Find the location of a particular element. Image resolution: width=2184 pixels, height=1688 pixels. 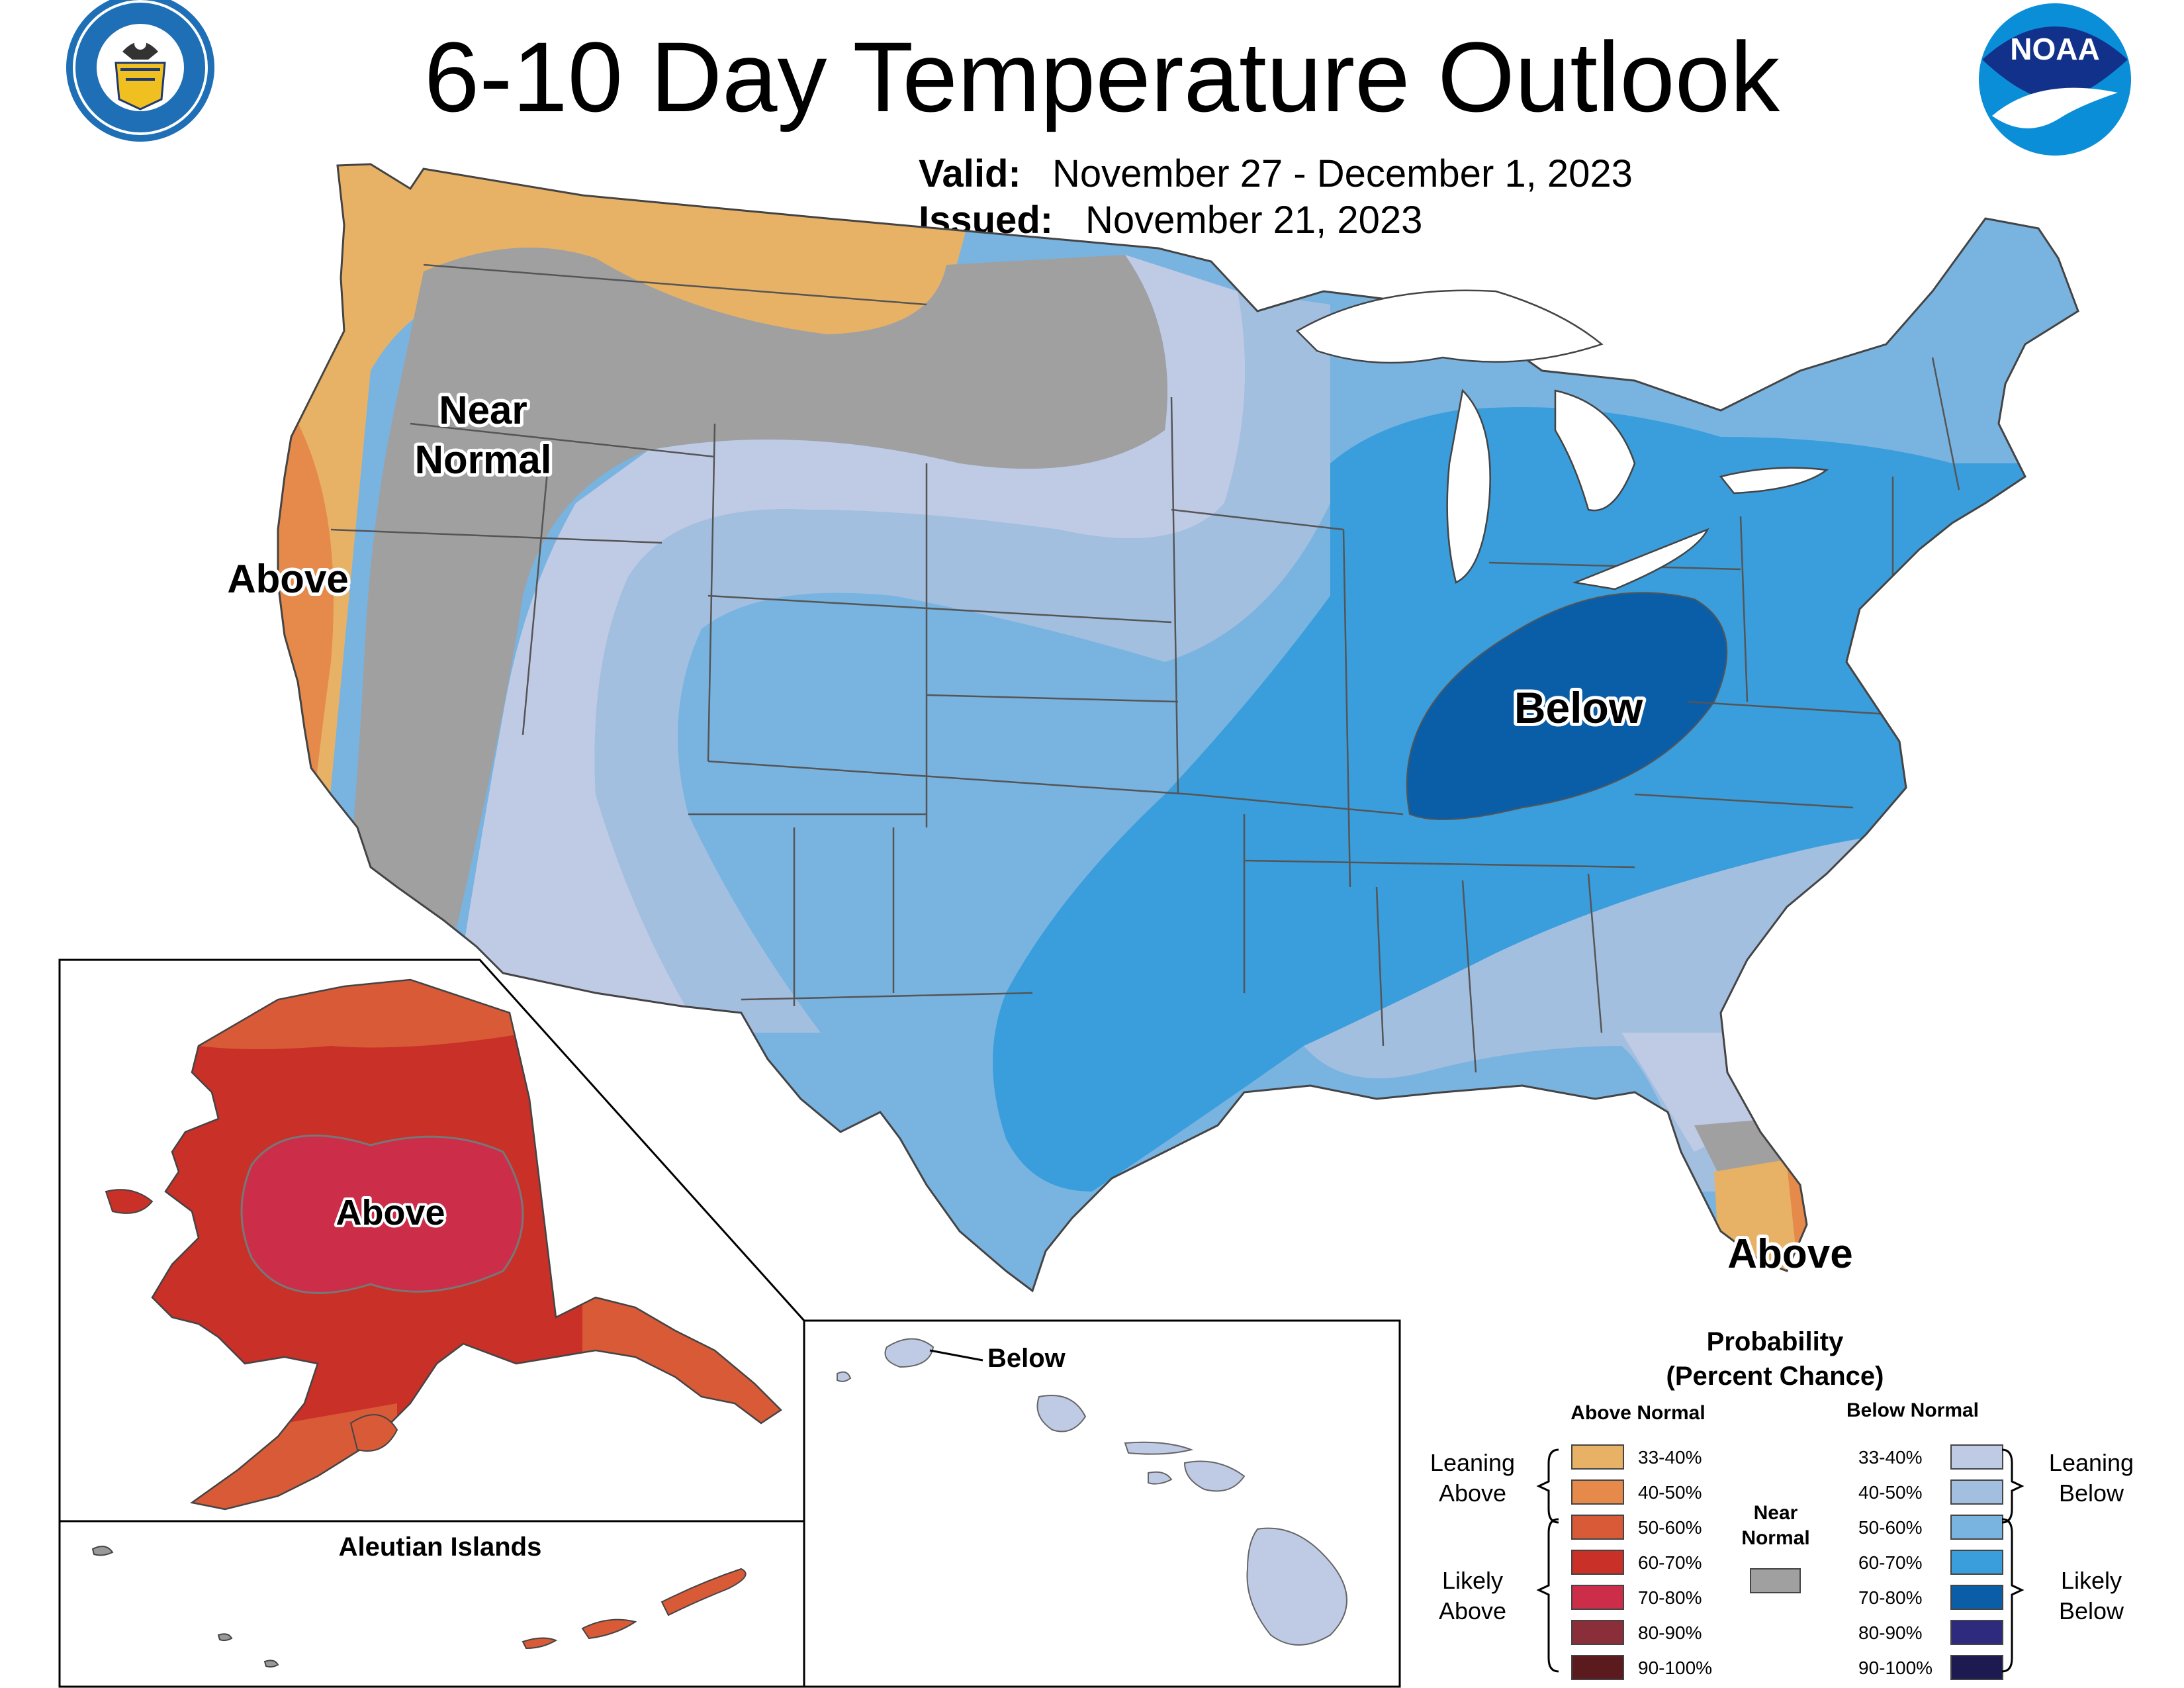

legend-above-label-4: 70-80% is located at coordinates (1670, 1597).